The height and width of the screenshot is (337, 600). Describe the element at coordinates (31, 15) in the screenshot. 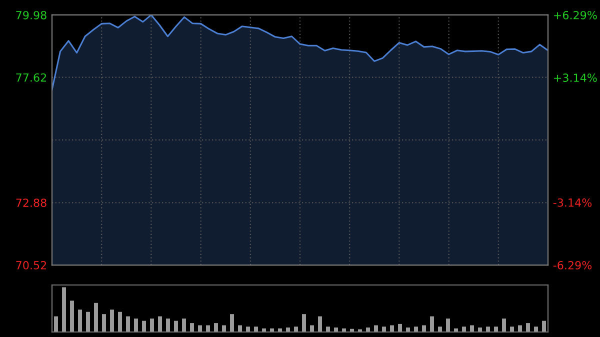

I see `y-tick-label: 79.98` at that location.